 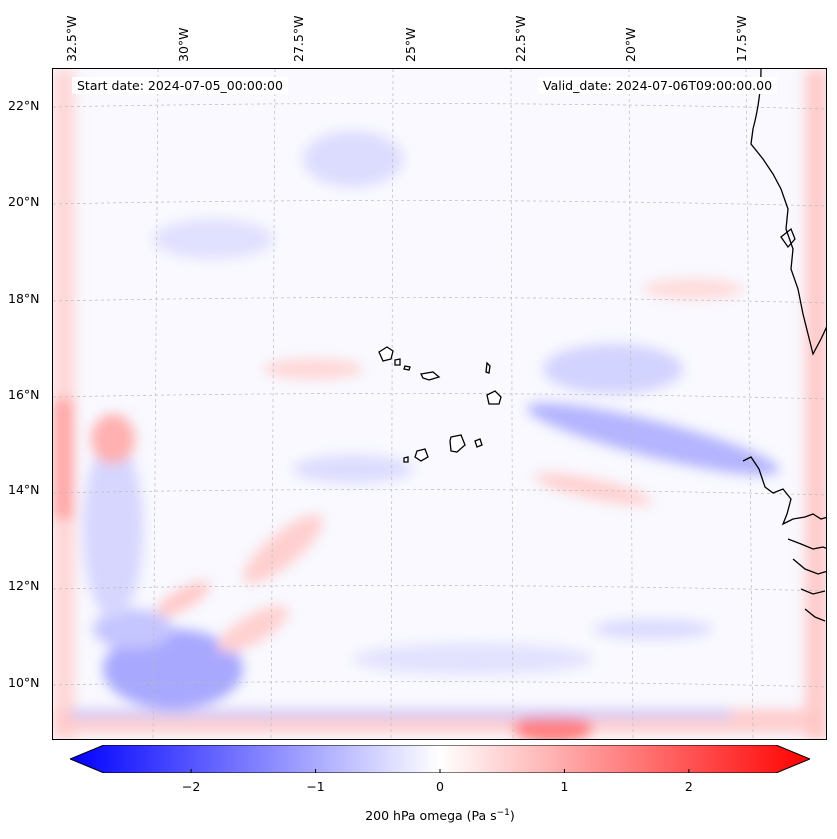 I want to click on lon-label: 17.5°W, so click(x=741, y=38).